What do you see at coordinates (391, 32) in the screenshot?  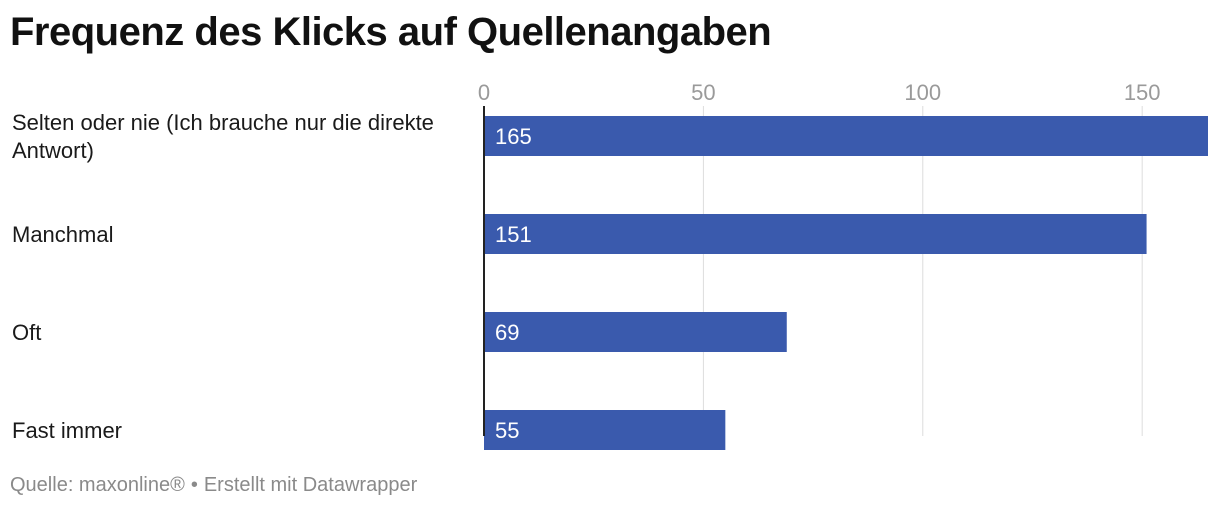 I see `chart-title: Frequenz des Klicks auf Quellenangaben` at bounding box center [391, 32].